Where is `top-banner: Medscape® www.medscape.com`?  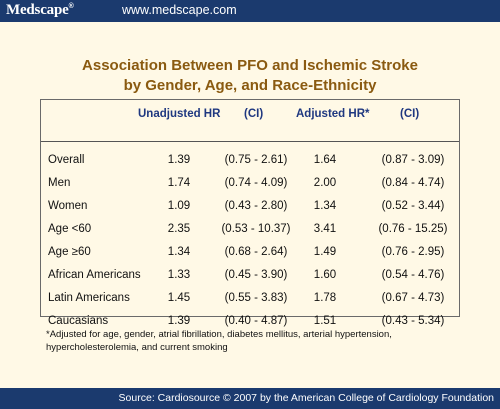 top-banner: Medscape® www.medscape.com is located at coordinates (250, 11).